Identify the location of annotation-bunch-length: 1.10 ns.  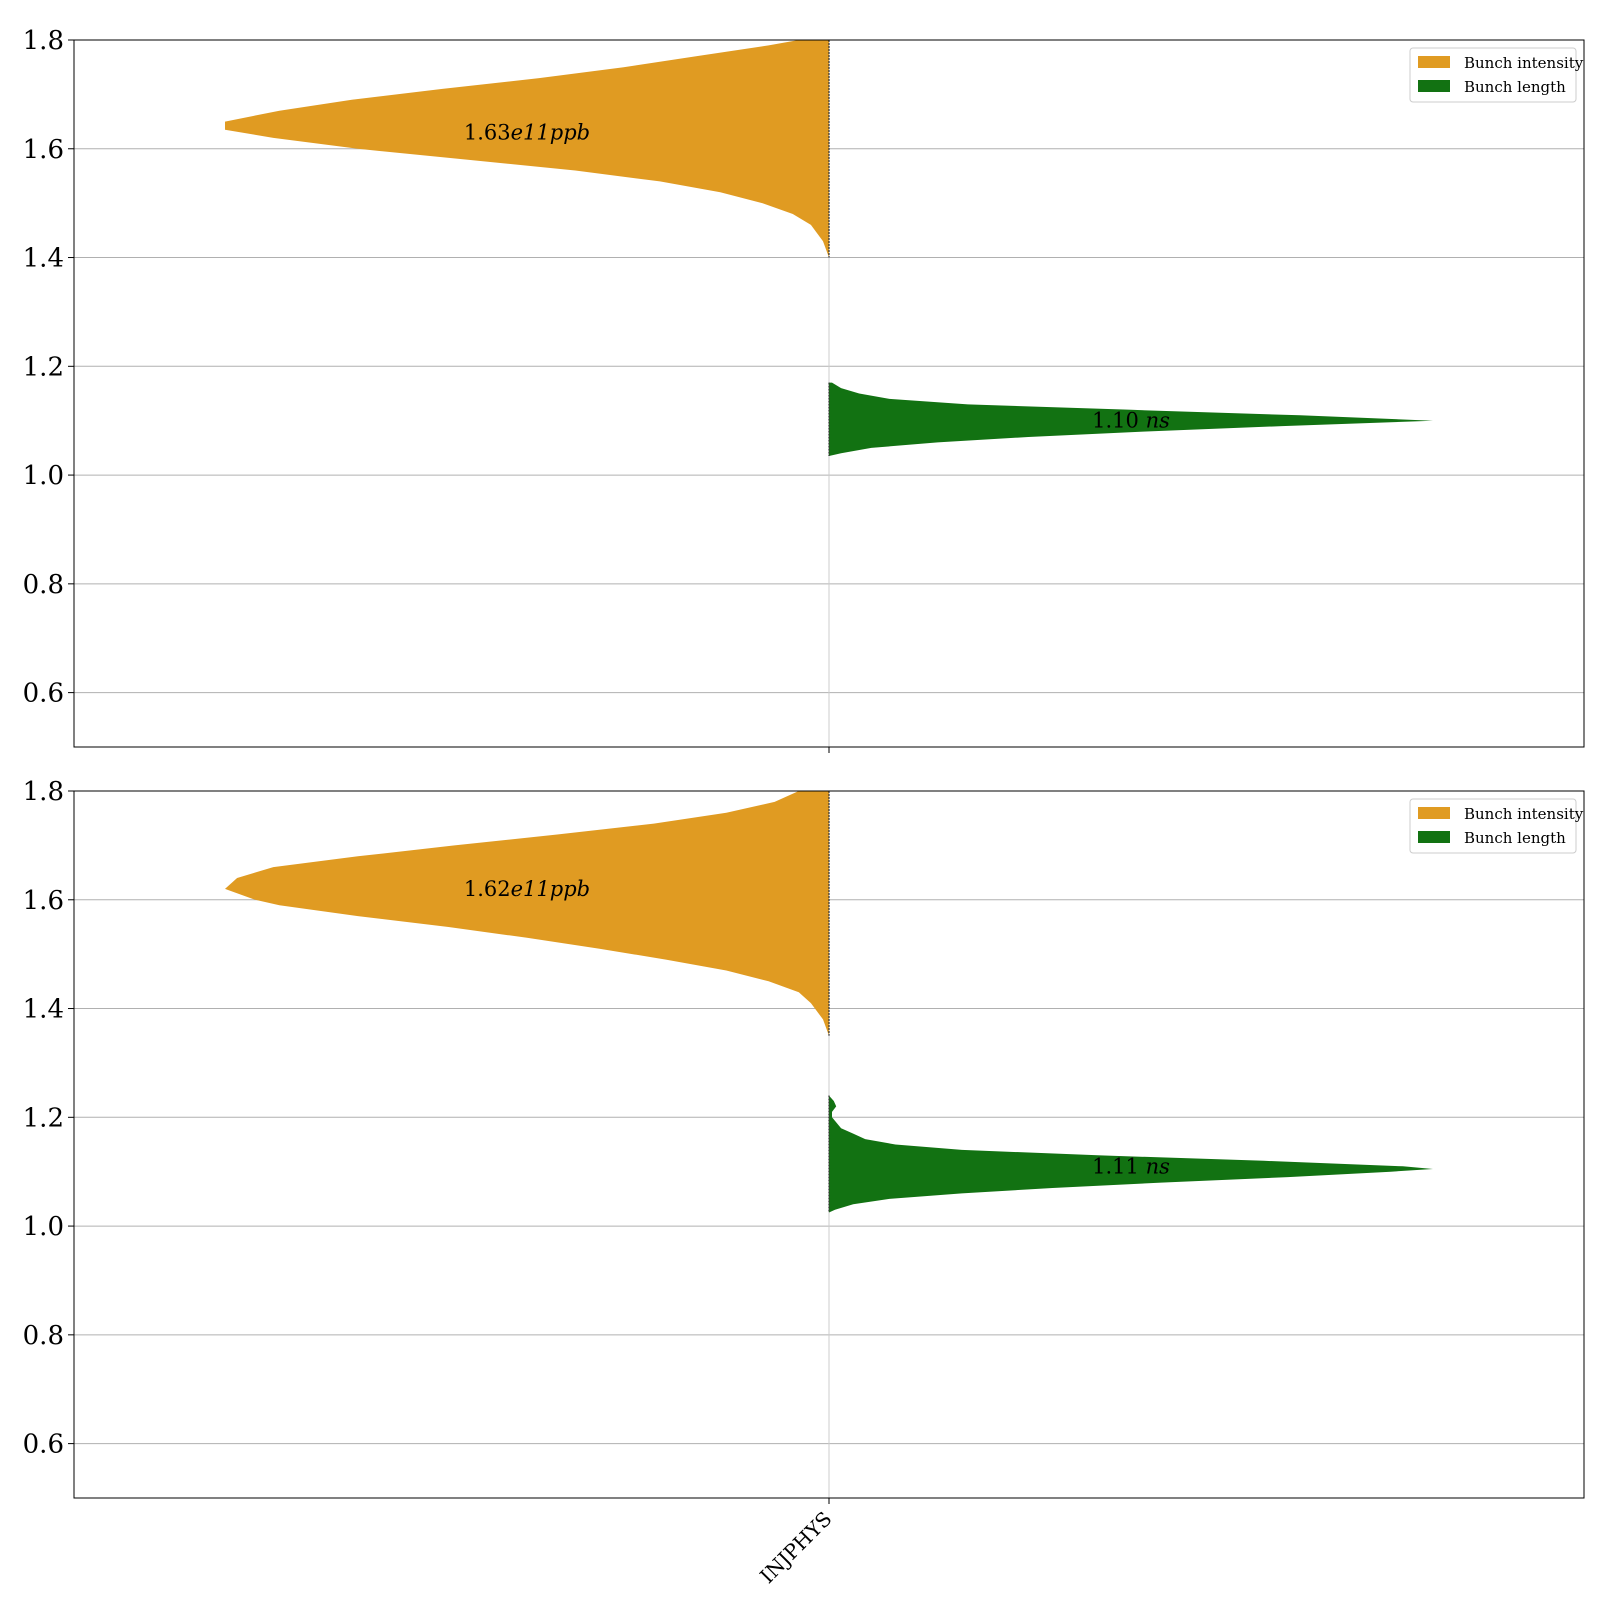
(1131, 421).